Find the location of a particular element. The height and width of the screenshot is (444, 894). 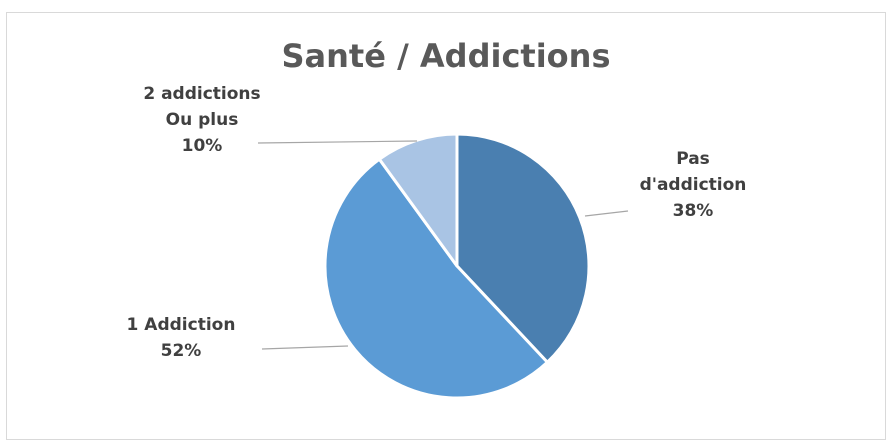

slice-category-label: Ou plus is located at coordinates (202, 120).